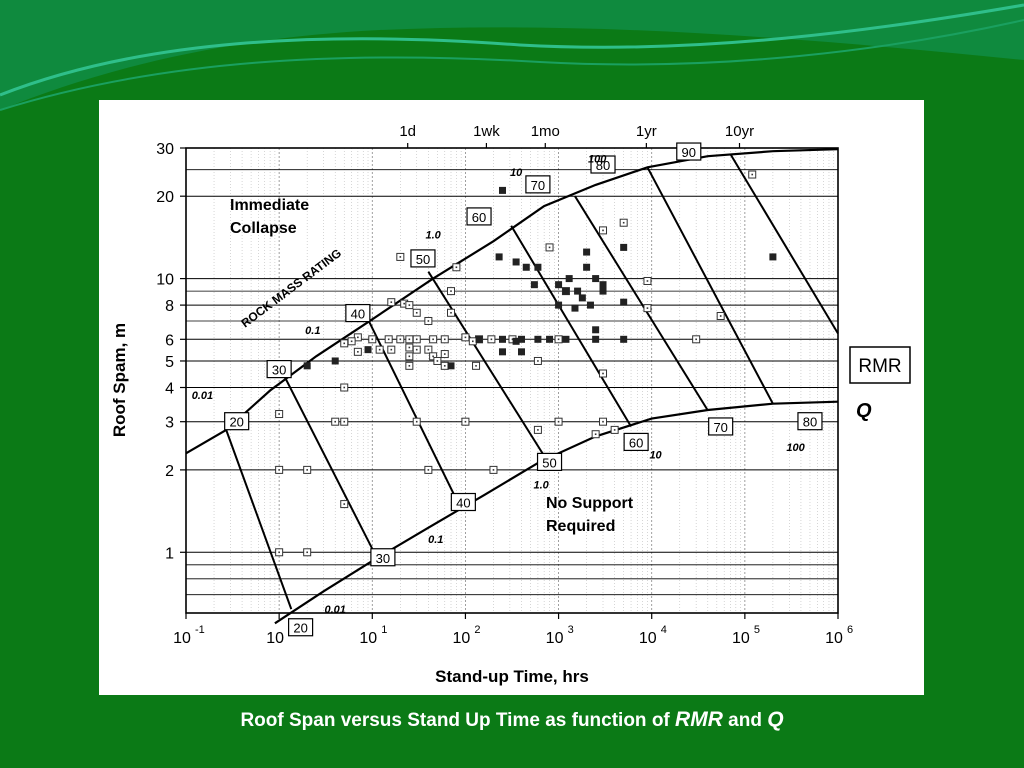 The height and width of the screenshot is (768, 1024). I want to click on rmr-axis-box: RMR, so click(880, 365).